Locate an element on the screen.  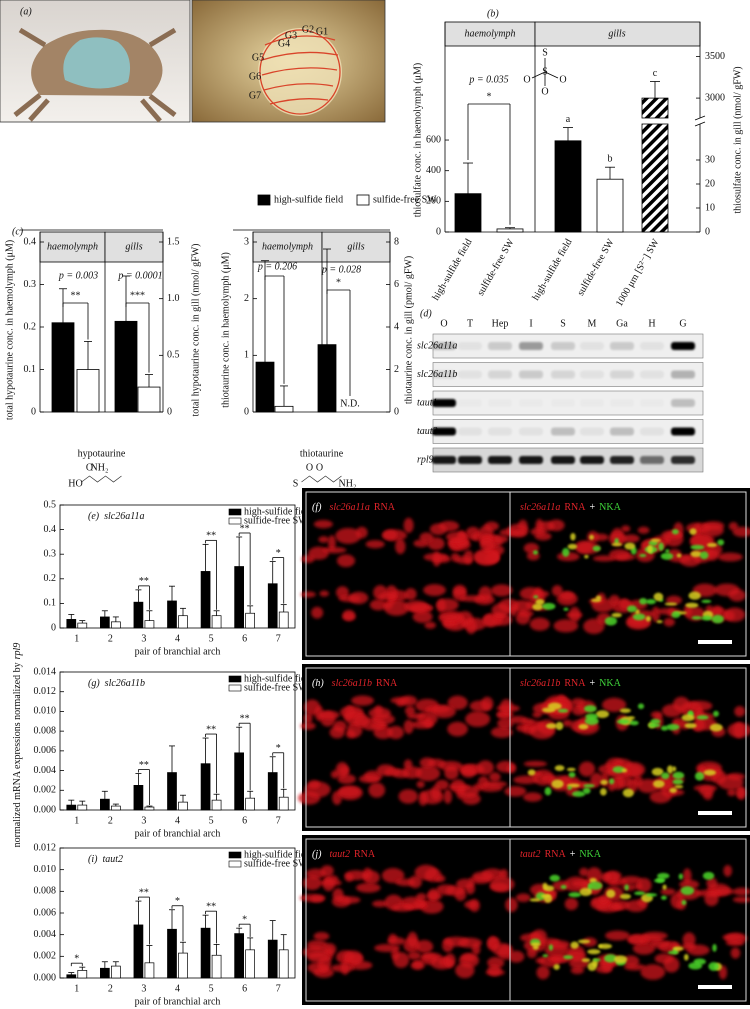
y-tick-label: 1 is located at coordinates (246, 355).